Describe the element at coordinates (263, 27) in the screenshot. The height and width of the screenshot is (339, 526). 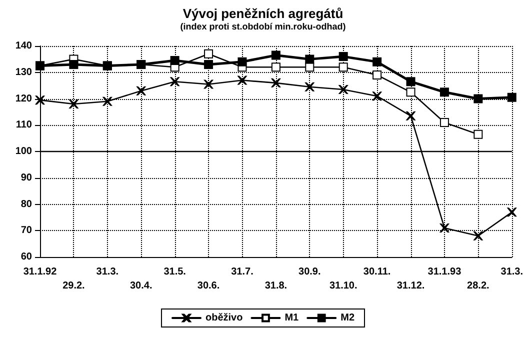
I see `chart-subtitle: (index proti st.období min.roku-odhad)` at that location.